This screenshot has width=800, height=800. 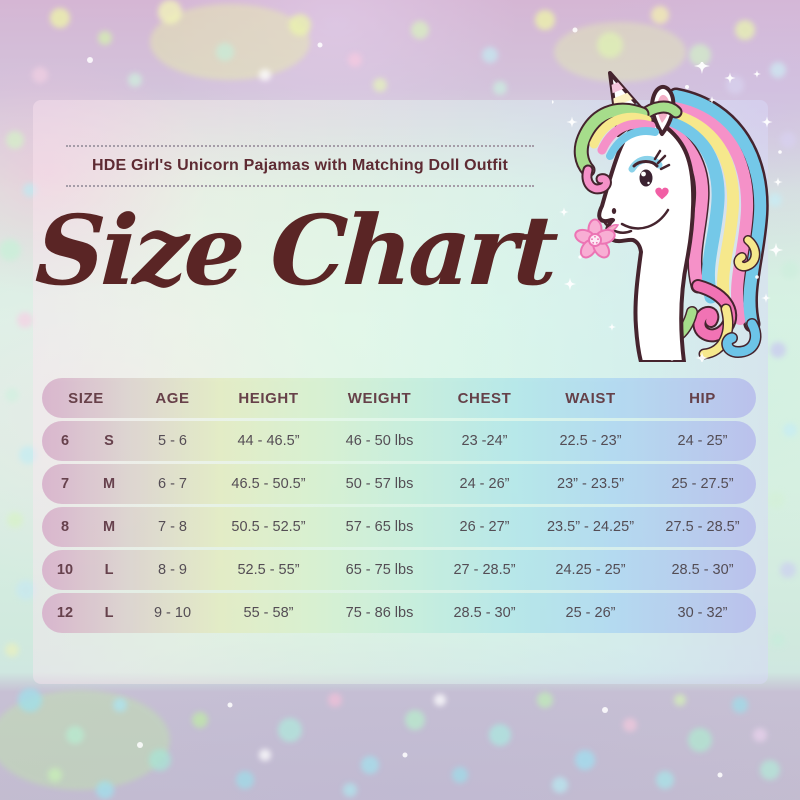 What do you see at coordinates (295, 250) in the screenshot?
I see `page-title: Size Chart` at bounding box center [295, 250].